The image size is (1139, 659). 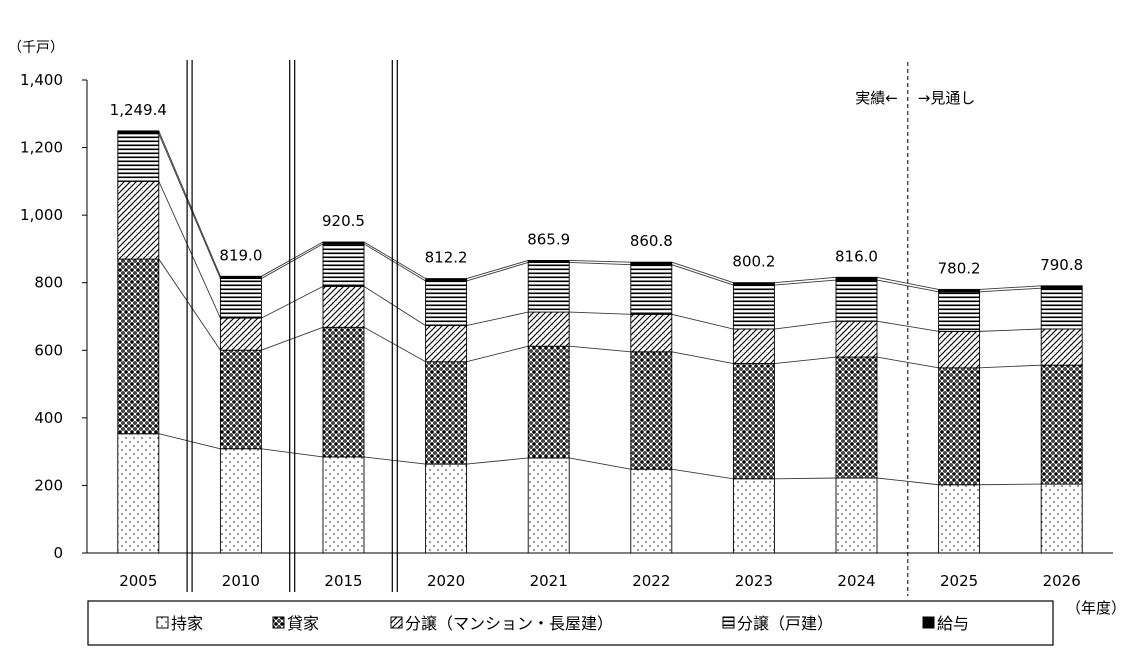 What do you see at coordinates (907, 326) in the screenshot?
I see `series-line-bunjo-mansion-2024-2025` at bounding box center [907, 326].